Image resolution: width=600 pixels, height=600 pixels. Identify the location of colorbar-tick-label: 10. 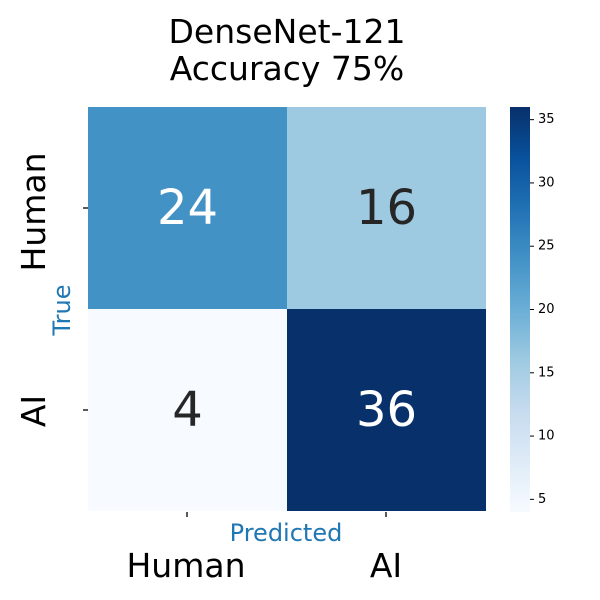
(546, 436).